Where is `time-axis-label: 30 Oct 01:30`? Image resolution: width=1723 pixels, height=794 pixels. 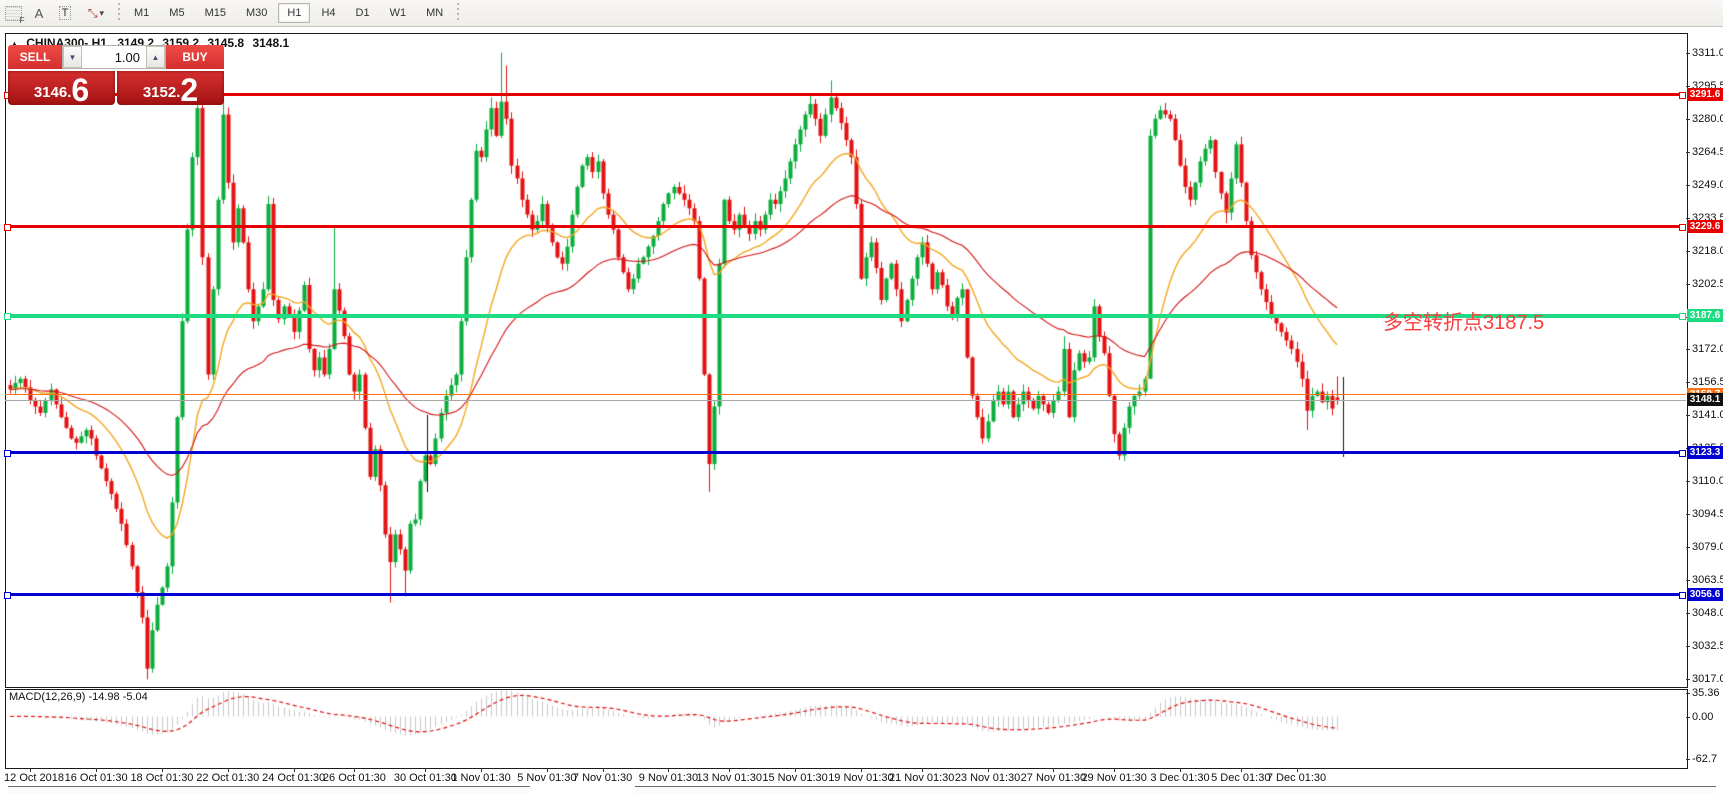 time-axis-label: 30 Oct 01:30 is located at coordinates (425, 778).